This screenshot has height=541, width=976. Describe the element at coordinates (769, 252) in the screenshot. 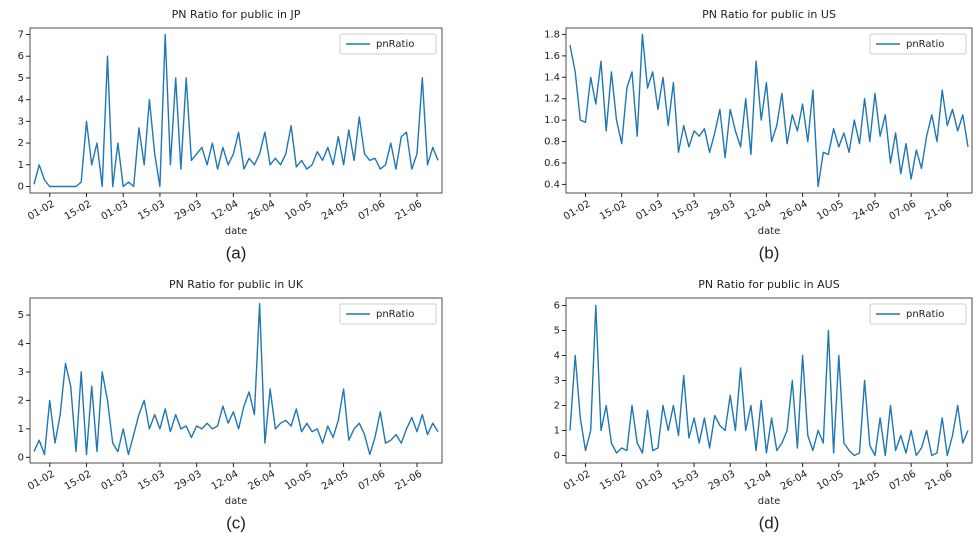

I see `panel-caption: (b)` at that location.